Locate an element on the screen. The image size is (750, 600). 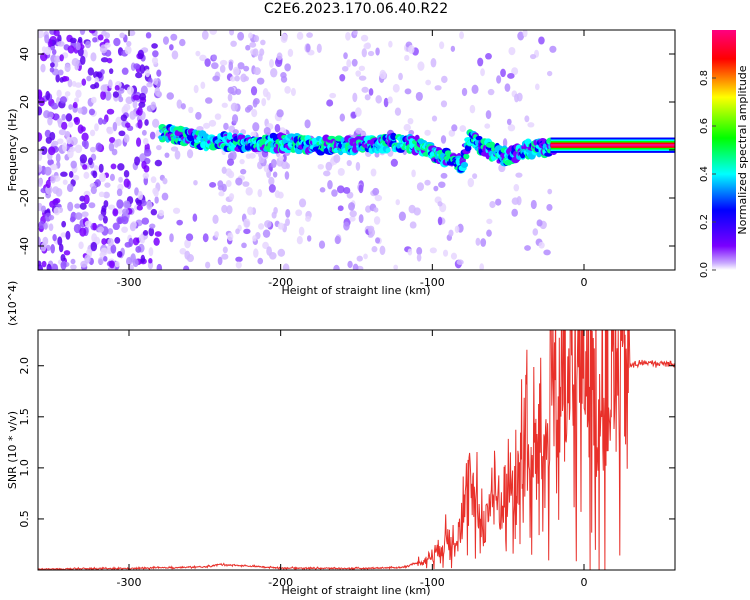
colorbar-tick-label: 0.4 is located at coordinates (704, 174).